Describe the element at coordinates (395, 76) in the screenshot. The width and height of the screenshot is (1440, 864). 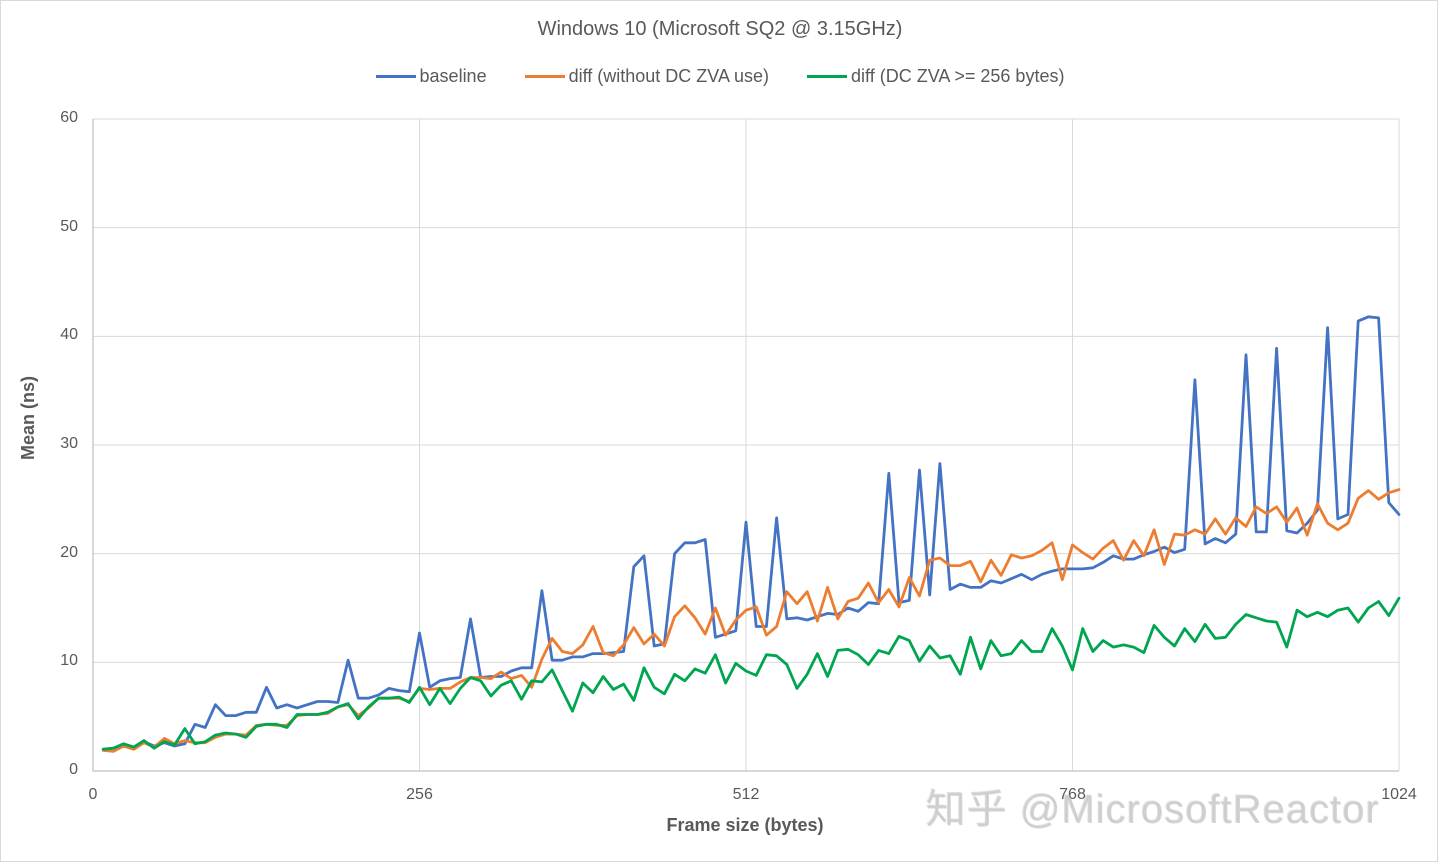
I see `legend-swatch-baseline` at that location.